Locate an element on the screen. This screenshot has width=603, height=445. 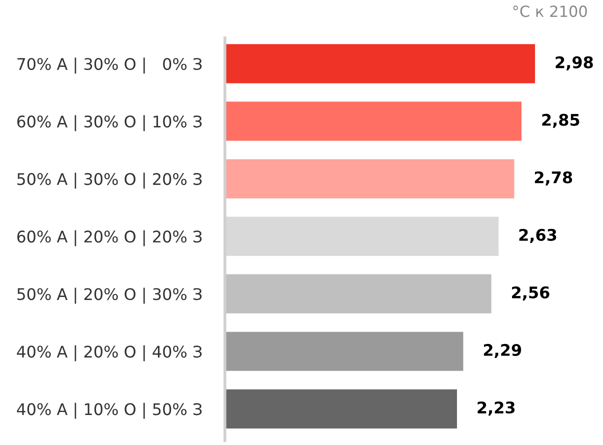
chart-title: °C к 2100 is located at coordinates (550, 12).